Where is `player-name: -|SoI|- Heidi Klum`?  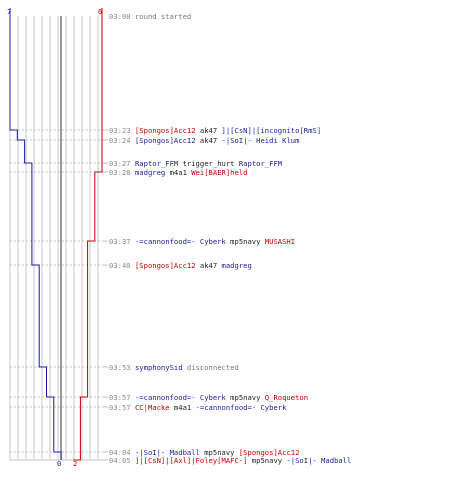
player-name: -|SoI|- Heidi Klum is located at coordinates (260, 140).